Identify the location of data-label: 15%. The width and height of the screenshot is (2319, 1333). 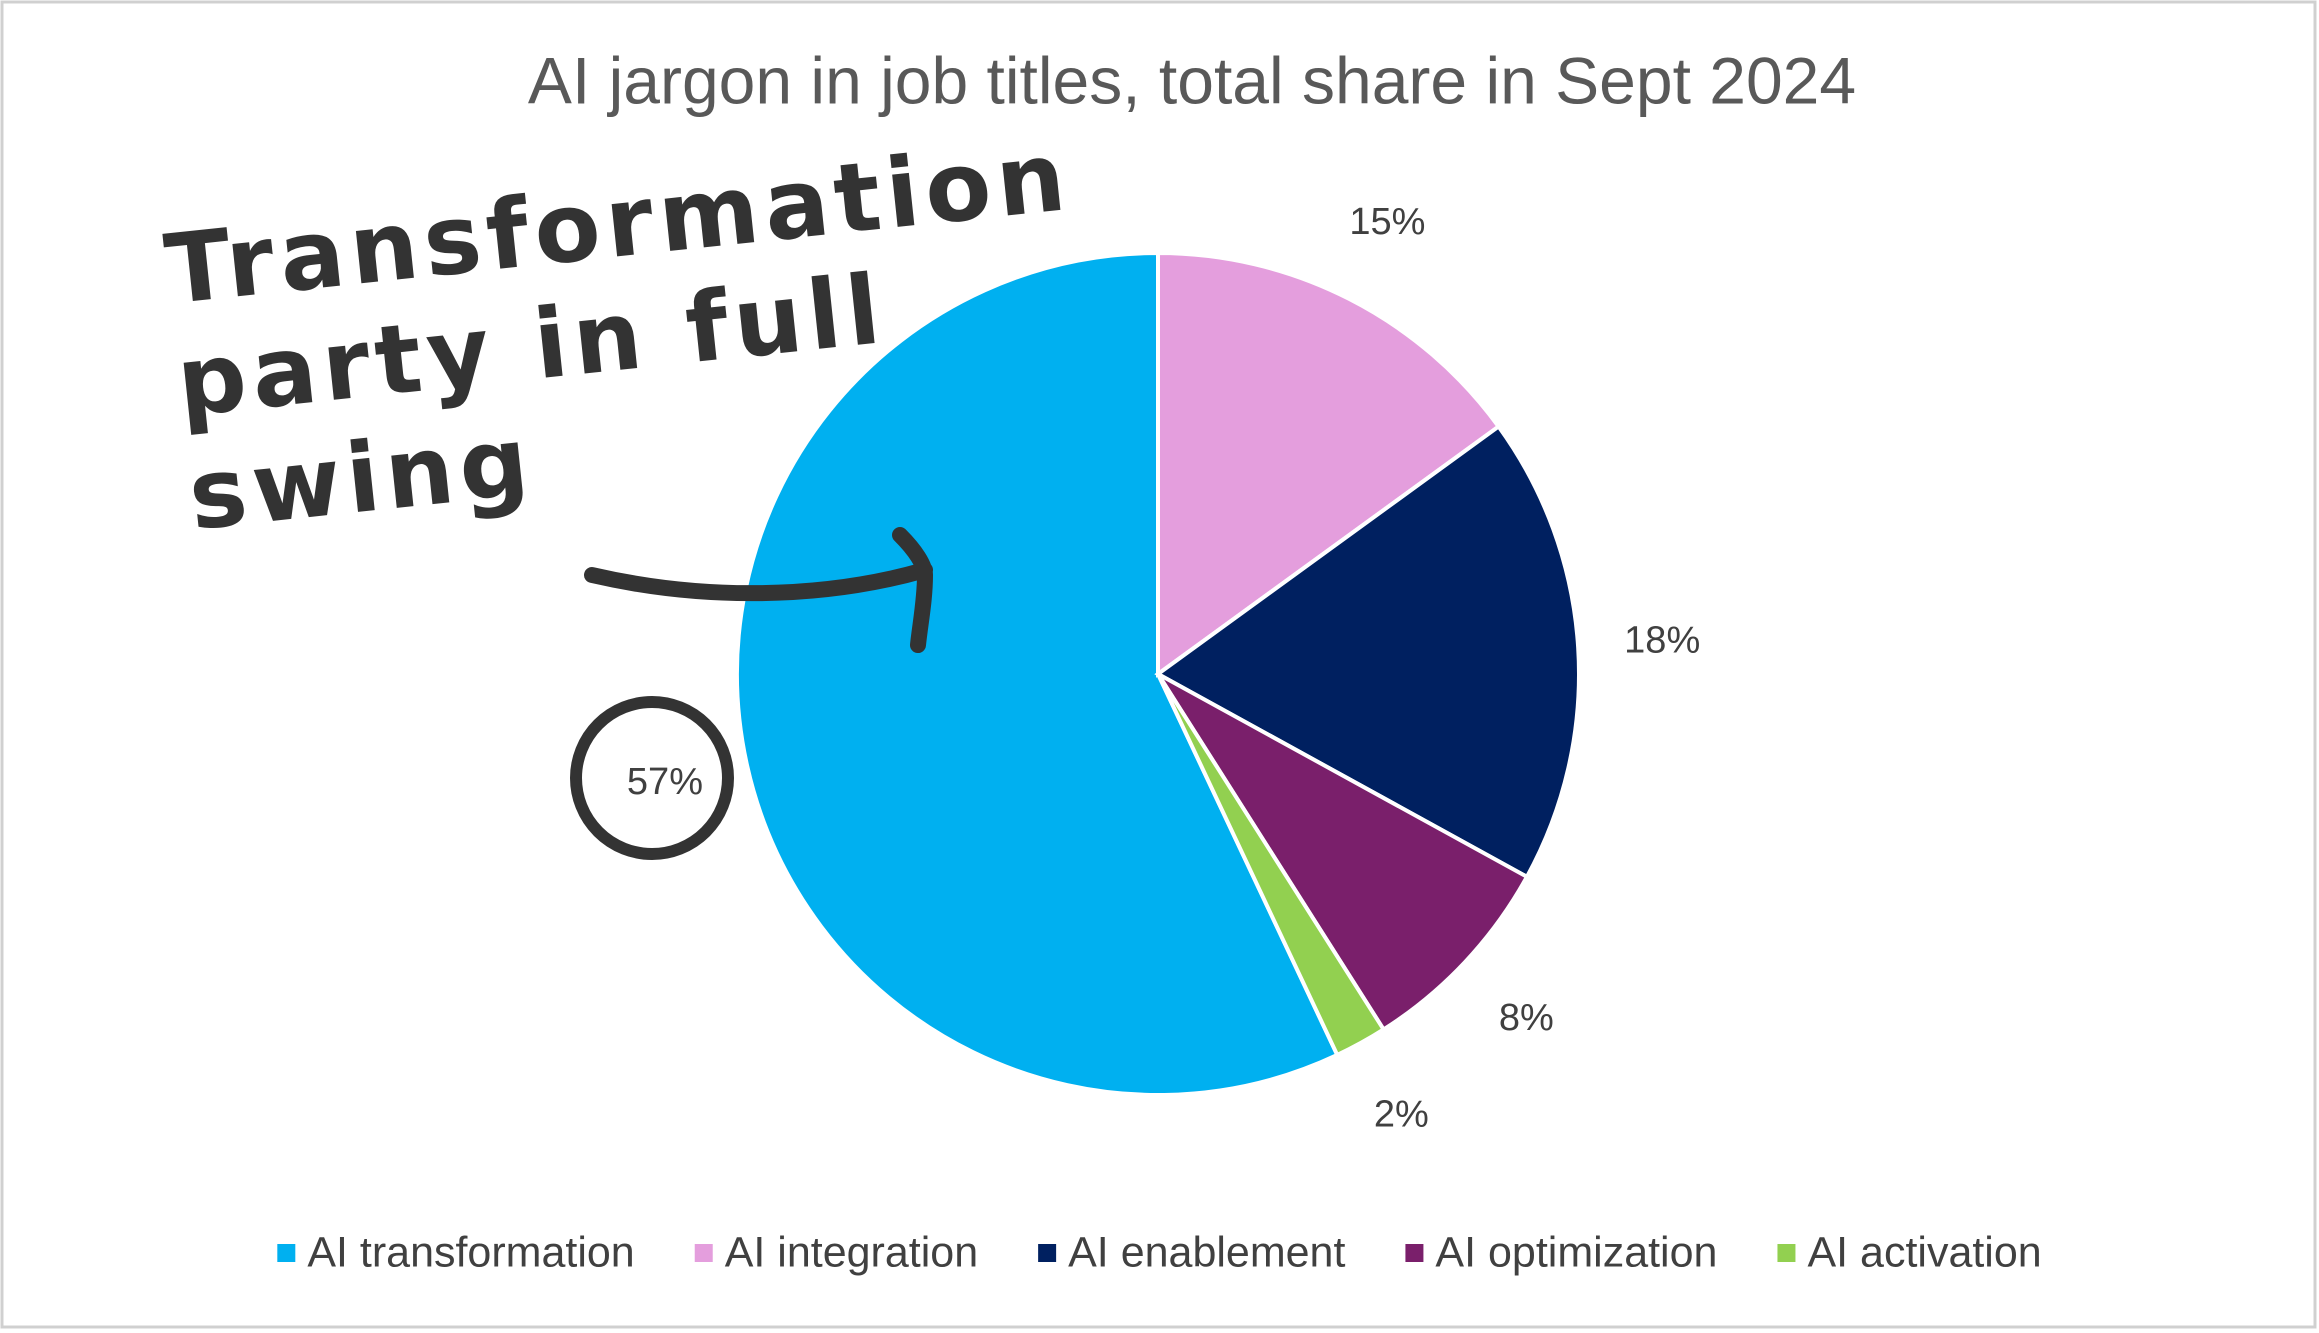
(1387, 222).